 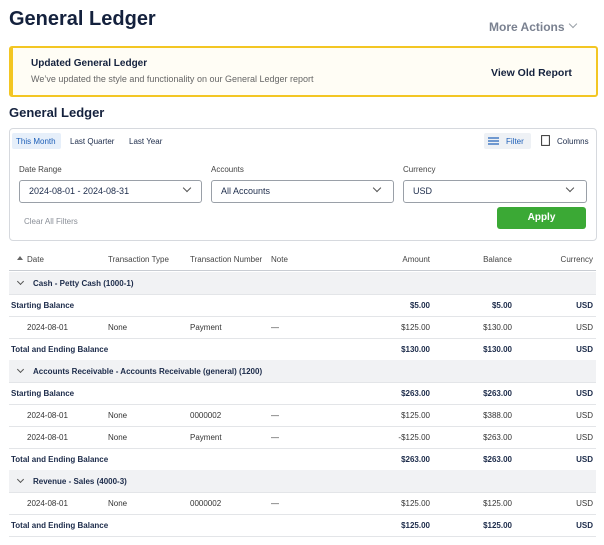 I want to click on apply-button: Apply, so click(x=541, y=218).